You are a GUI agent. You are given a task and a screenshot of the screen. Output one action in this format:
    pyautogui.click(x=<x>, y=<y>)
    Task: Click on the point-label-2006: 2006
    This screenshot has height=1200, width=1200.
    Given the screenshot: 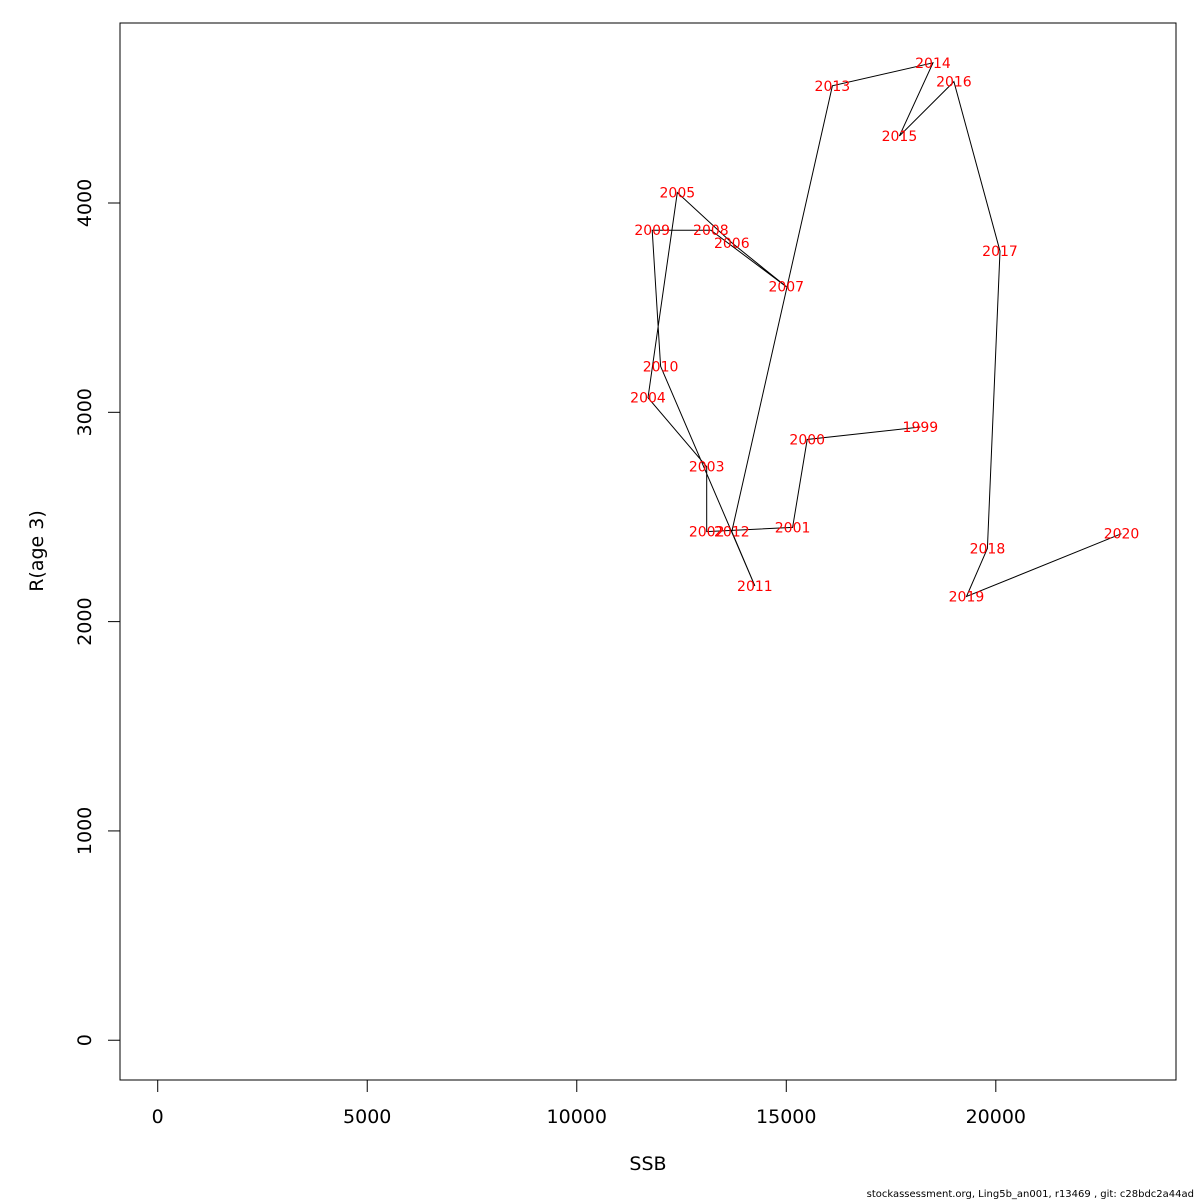 What is the action you would take?
    pyautogui.click(x=732, y=244)
    